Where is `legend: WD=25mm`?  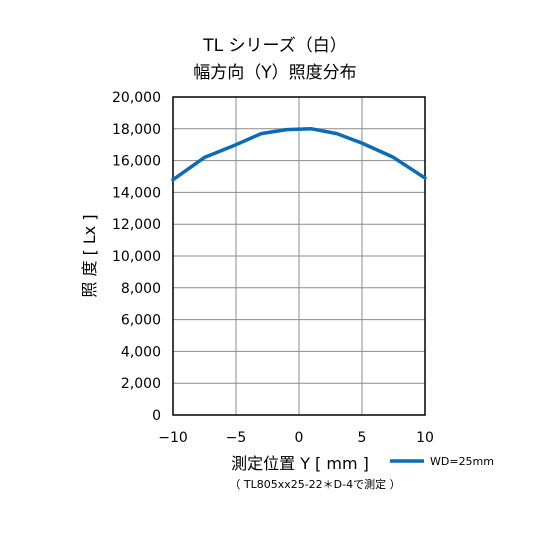
legend: WD=25mm is located at coordinates (442, 461).